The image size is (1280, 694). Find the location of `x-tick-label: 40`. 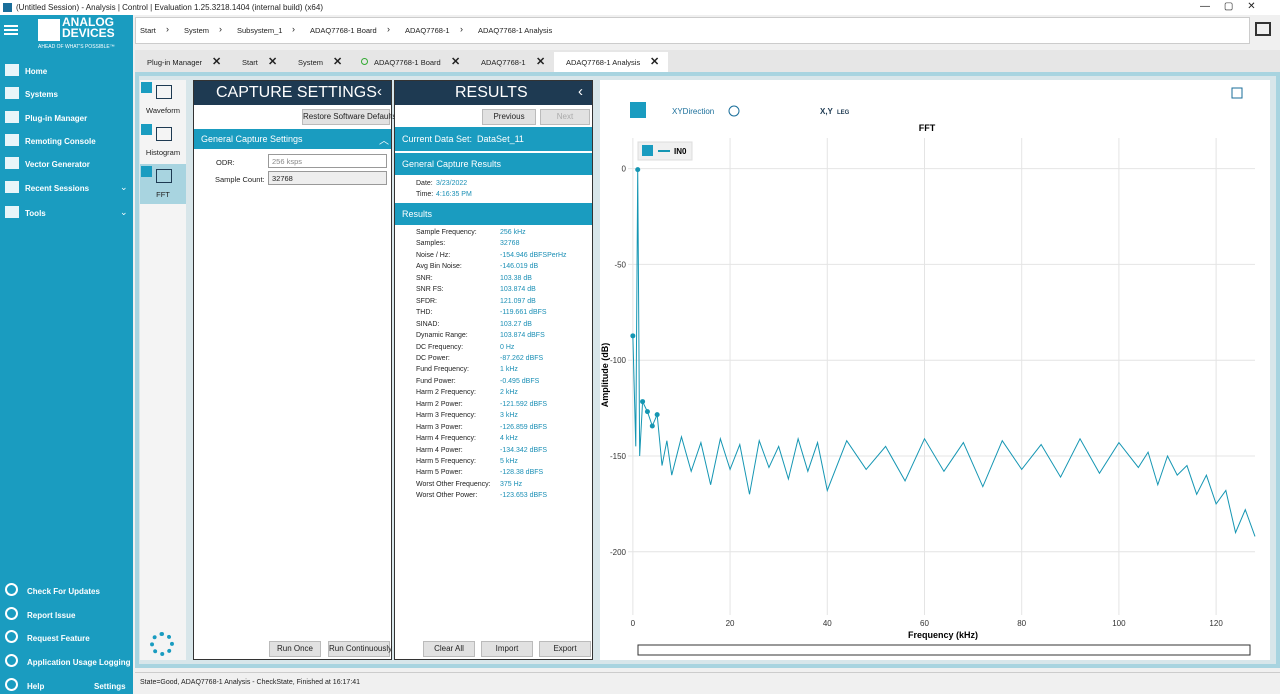

x-tick-label: 40 is located at coordinates (827, 623).